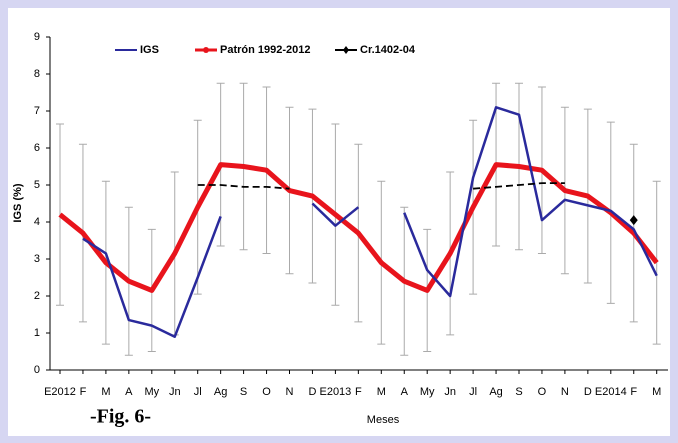  What do you see at coordinates (60, 392) in the screenshot?
I see `x-tick-label: E2012` at bounding box center [60, 392].